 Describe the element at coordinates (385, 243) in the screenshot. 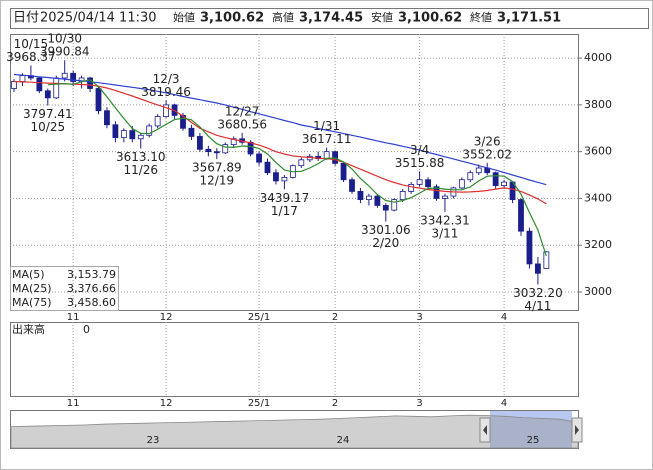

I see `annotation-date: 2/20` at that location.